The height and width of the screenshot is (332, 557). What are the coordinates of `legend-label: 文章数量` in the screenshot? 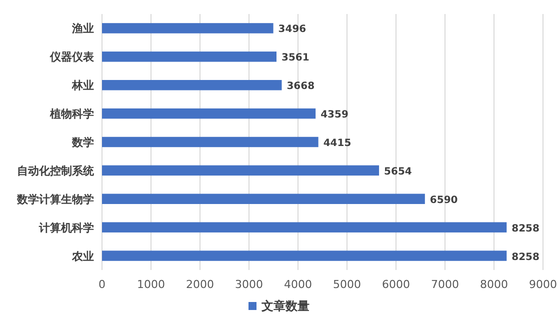 It's located at (285, 306).